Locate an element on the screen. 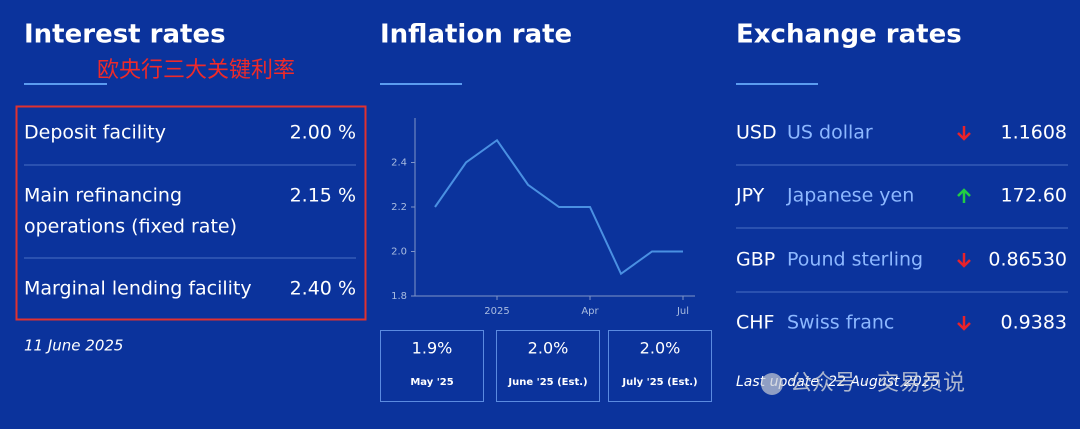 The image size is (1080, 429). rate-label: Deposit facility is located at coordinates (95, 133).